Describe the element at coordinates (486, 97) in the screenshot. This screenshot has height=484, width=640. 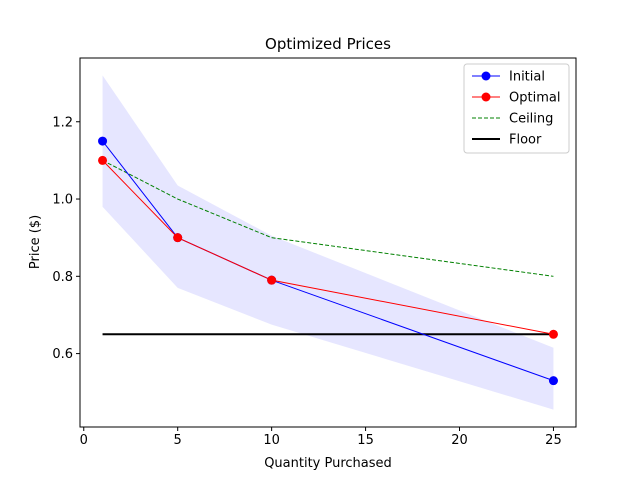
I see `legend-marker-optimal` at that location.